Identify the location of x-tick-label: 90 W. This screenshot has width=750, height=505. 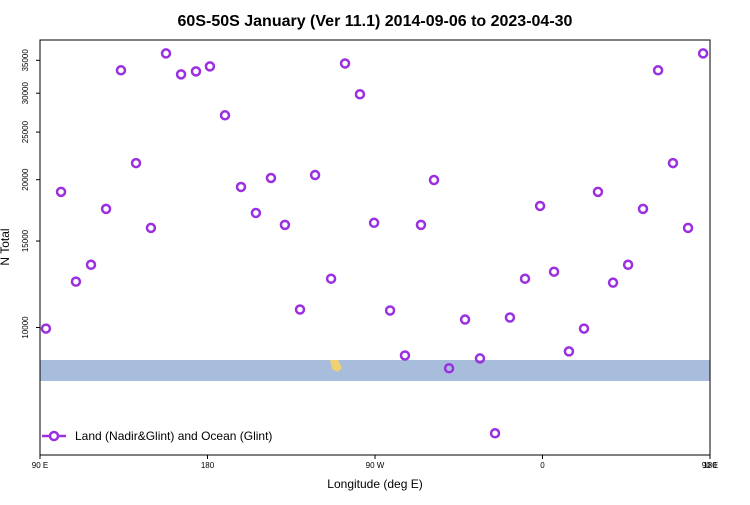
(375, 465).